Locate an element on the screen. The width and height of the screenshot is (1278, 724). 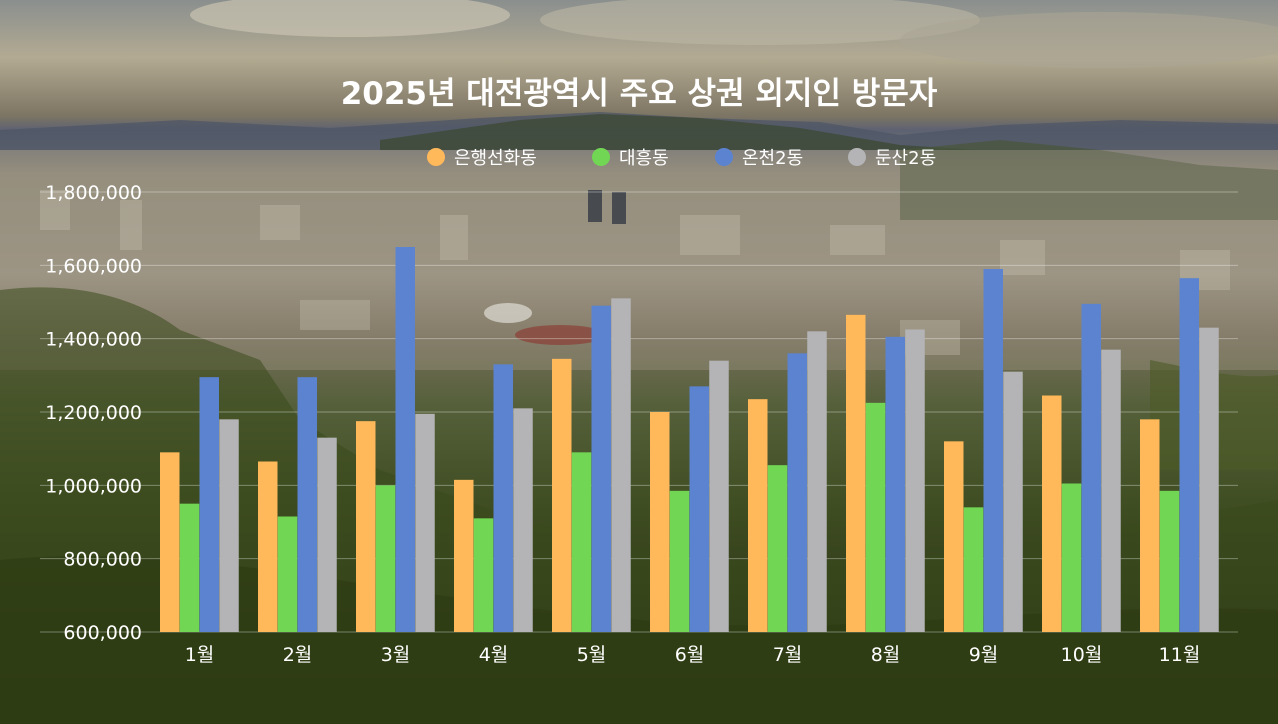
x-tick-label: 3월 is located at coordinates (396, 655).